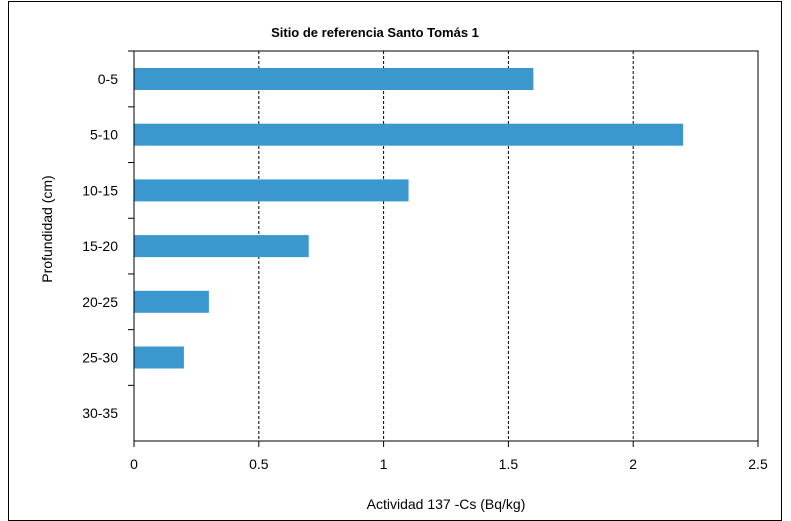  Describe the element at coordinates (134, 464) in the screenshot. I see `x-tick-label: 0` at that location.